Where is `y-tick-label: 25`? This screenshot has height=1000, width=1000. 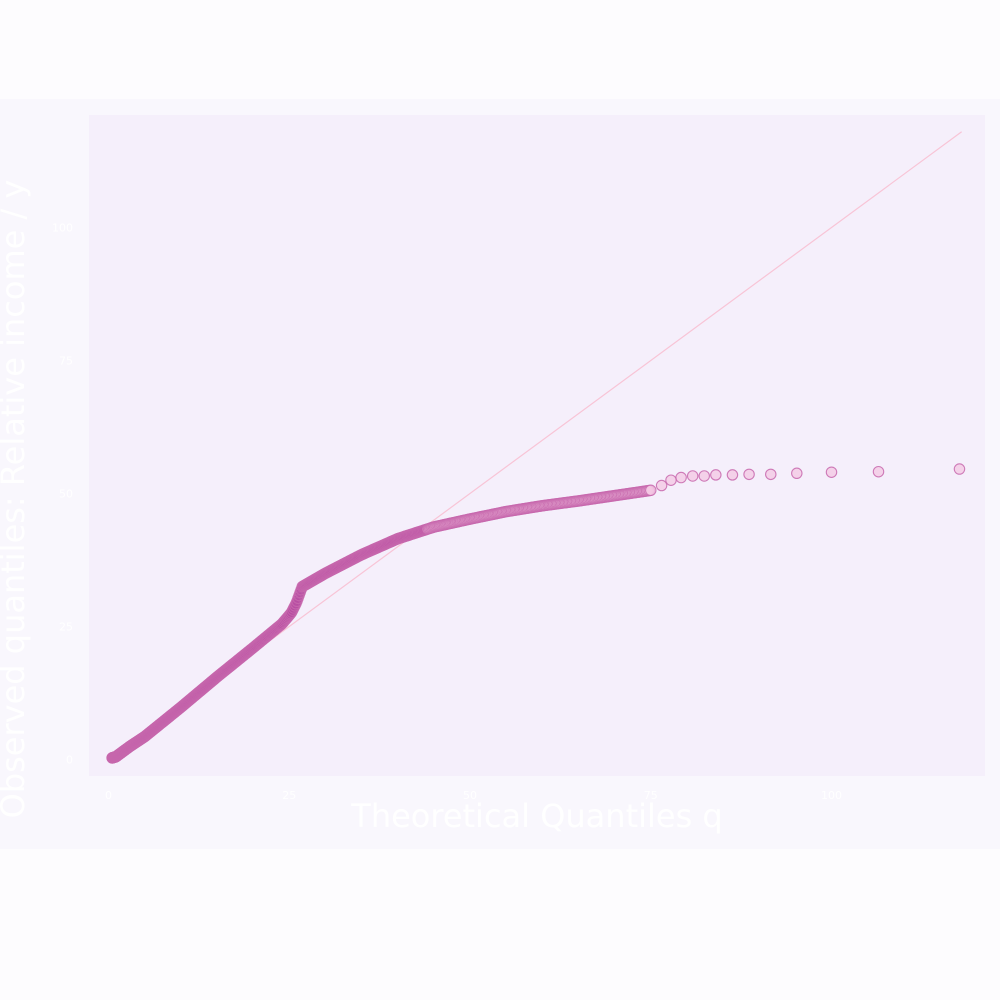
y-tick-label: 25 is located at coordinates (66, 627).